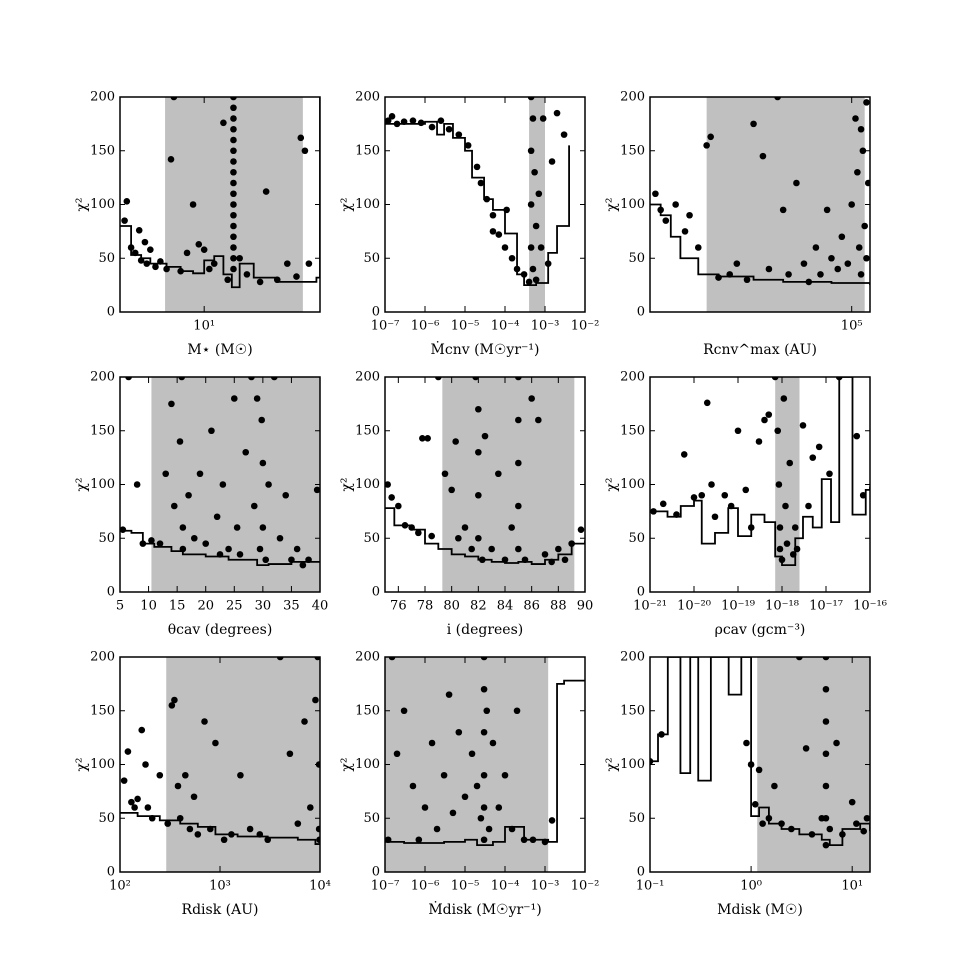  Describe the element at coordinates (451, 606) in the screenshot. I see `x-tick-label: 80` at that location.